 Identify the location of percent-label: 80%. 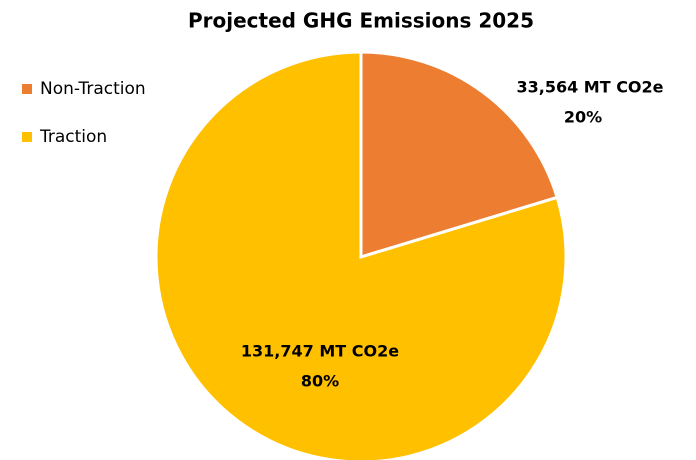
(320, 381).